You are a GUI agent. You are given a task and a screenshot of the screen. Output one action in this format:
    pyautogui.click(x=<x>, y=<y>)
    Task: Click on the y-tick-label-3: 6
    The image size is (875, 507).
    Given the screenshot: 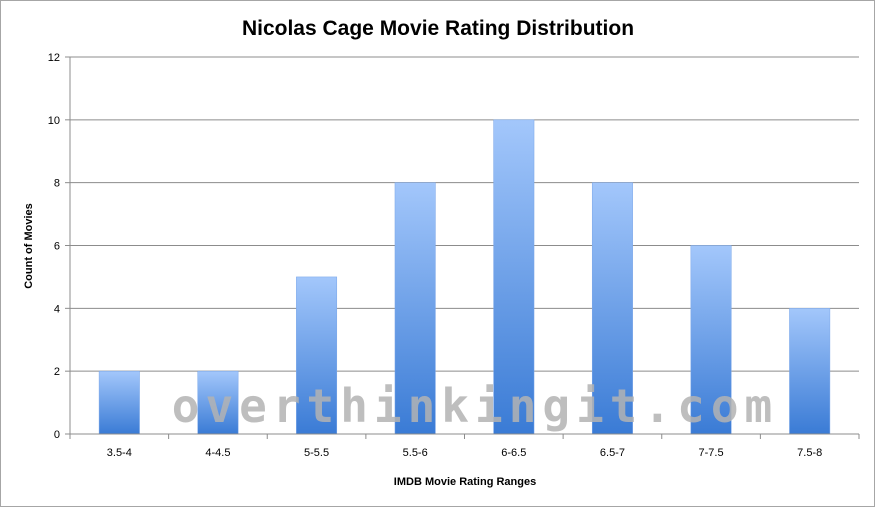 What is the action you would take?
    pyautogui.click(x=57, y=247)
    